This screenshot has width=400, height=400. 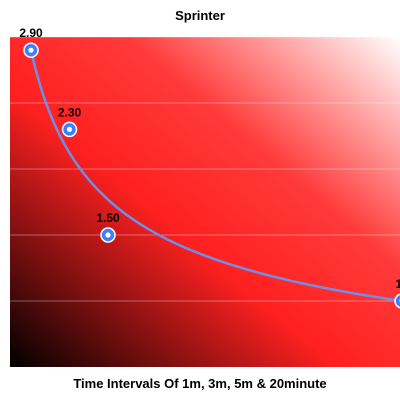 I want to click on x-axis-label: Time Intervals Of 1m, 3m, 5m & 20minute, so click(x=200, y=383).